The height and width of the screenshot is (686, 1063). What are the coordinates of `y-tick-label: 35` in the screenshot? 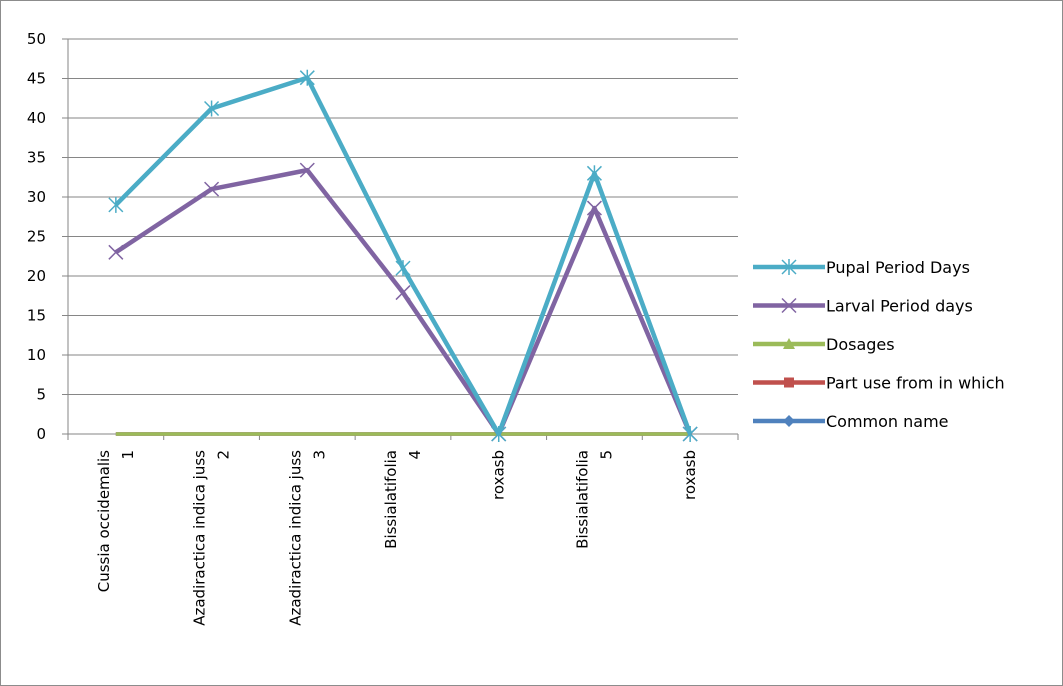 It's located at (36, 158).